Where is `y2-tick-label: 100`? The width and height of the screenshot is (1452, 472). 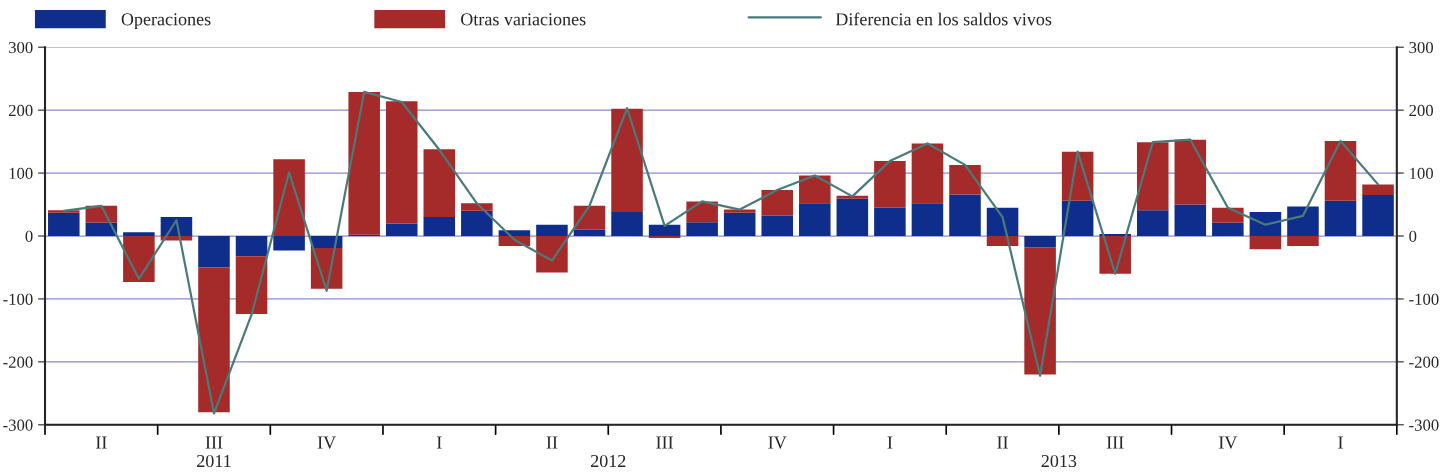 y2-tick-label: 100 is located at coordinates (1421, 173).